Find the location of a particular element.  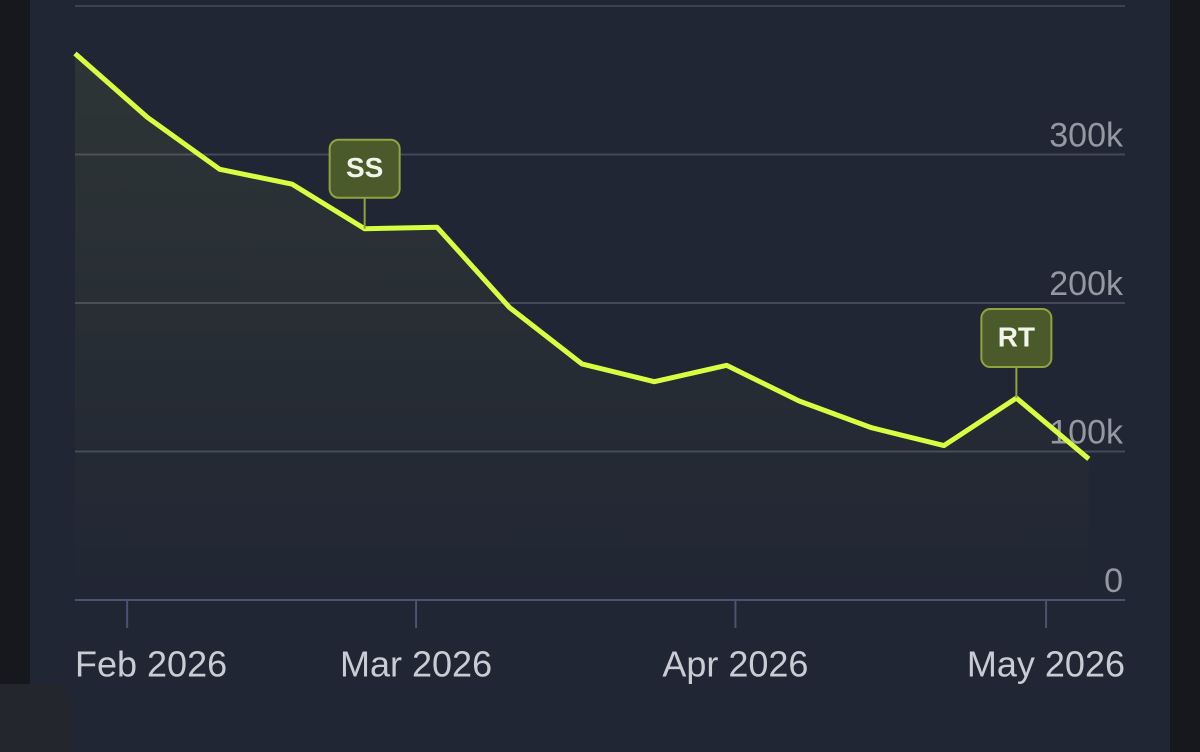

x-tick-label: Mar 2026 is located at coordinates (416, 664).